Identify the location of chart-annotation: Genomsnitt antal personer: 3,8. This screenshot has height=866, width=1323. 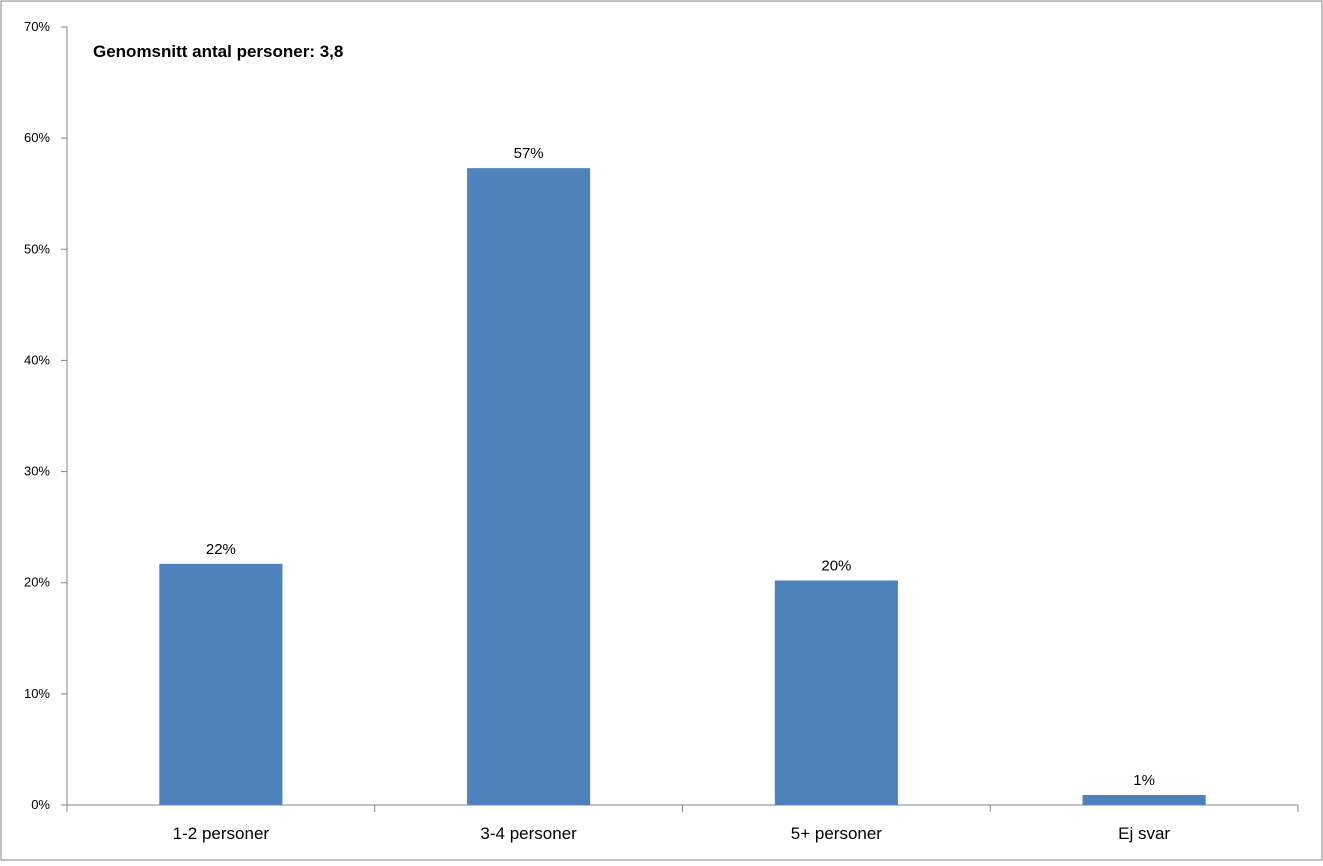
(218, 51).